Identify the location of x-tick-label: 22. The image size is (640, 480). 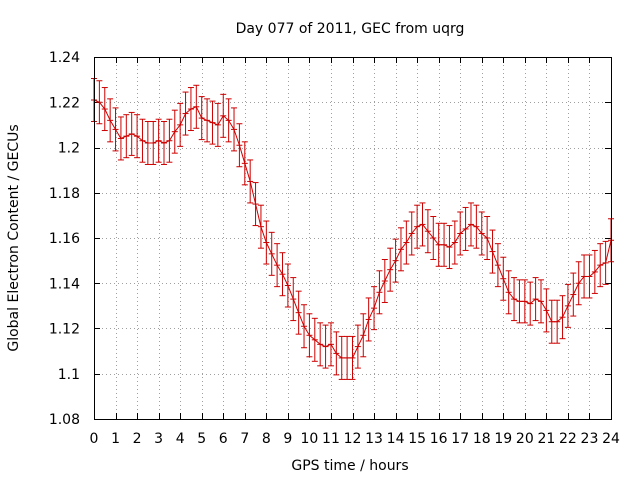
(568, 439).